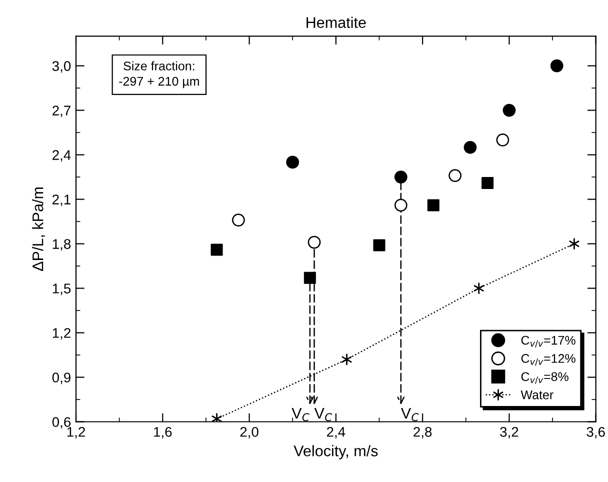 The width and height of the screenshot is (608, 482). Describe the element at coordinates (159, 74) in the screenshot. I see `annotation: Size fraction: -297 + 210 µm` at that location.